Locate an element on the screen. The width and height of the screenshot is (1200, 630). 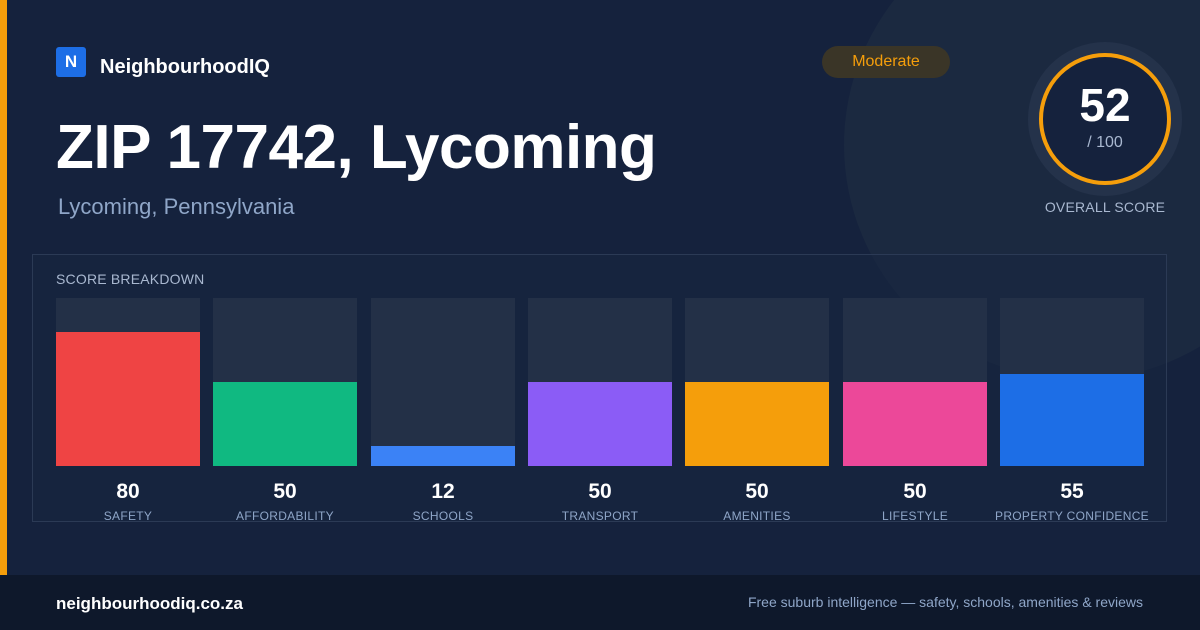
brand-name: NeighbourhoodIQ is located at coordinates (185, 66).